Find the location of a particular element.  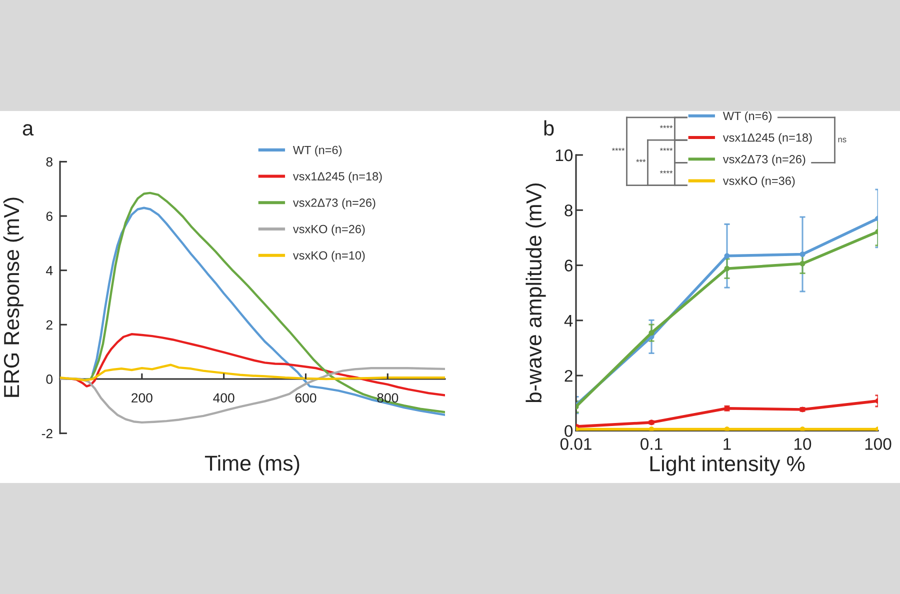

x-axis-title: Time (ms) is located at coordinates (252, 465).